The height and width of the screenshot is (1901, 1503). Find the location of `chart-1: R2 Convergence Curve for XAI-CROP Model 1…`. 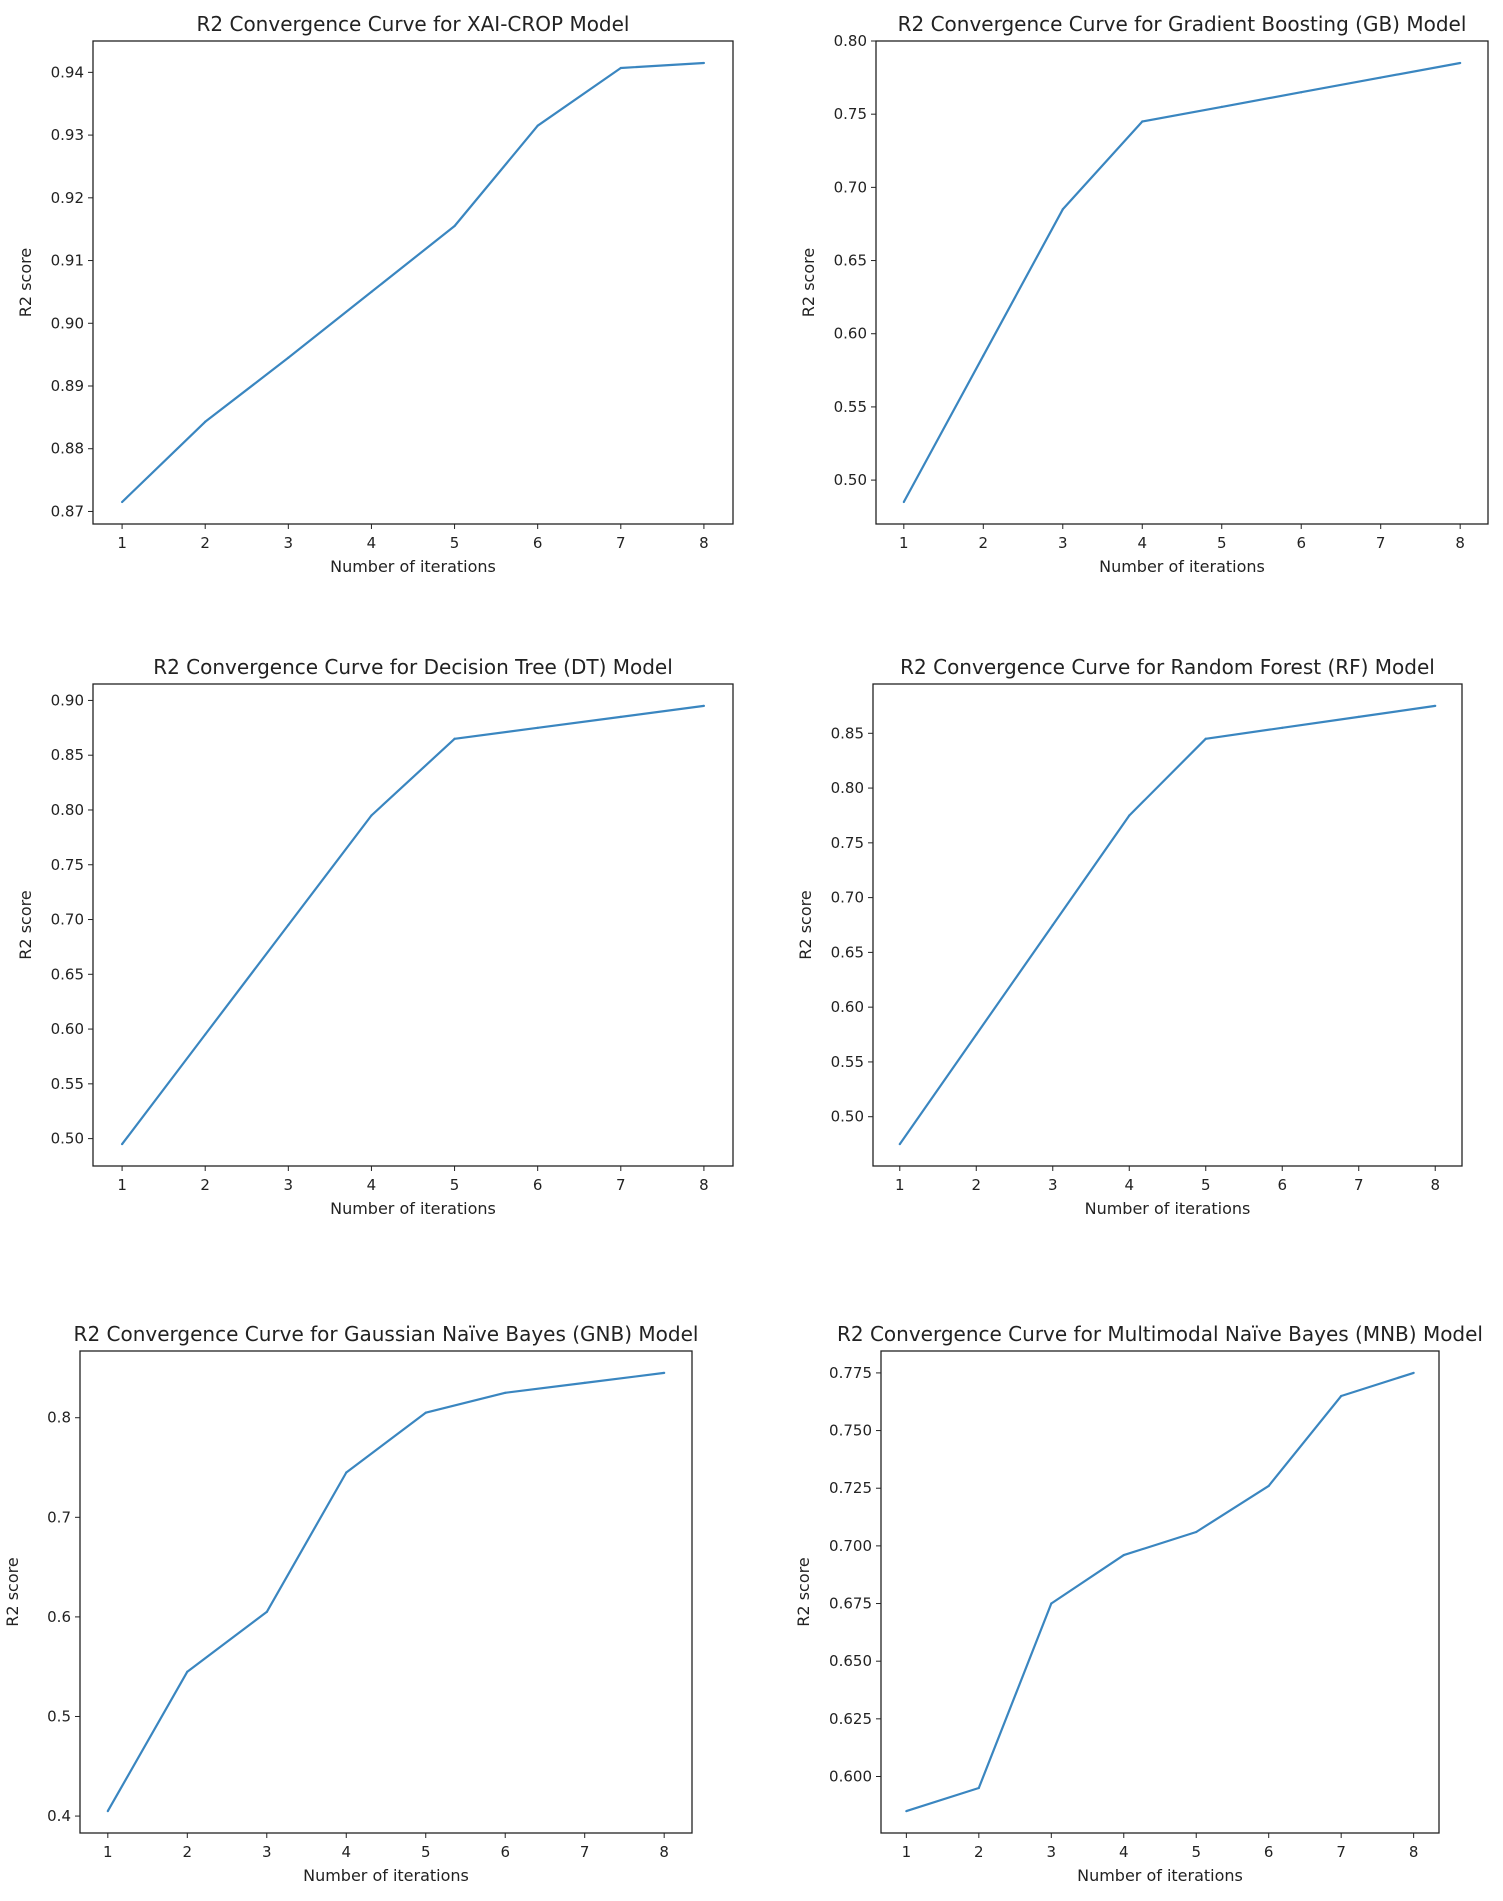

chart-1: R2 Convergence Curve for XAI-CROP Model 1… is located at coordinates (375, 294).